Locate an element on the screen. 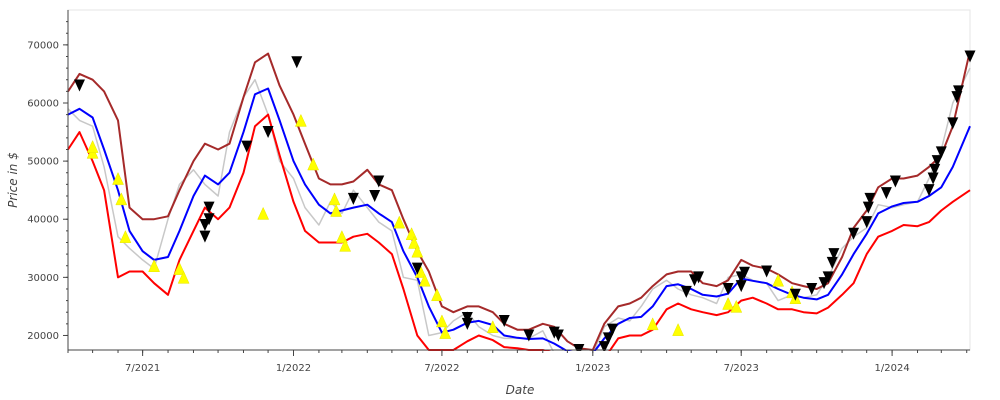 The image size is (1000, 400). x-tick-label: 7/2023 is located at coordinates (741, 368).